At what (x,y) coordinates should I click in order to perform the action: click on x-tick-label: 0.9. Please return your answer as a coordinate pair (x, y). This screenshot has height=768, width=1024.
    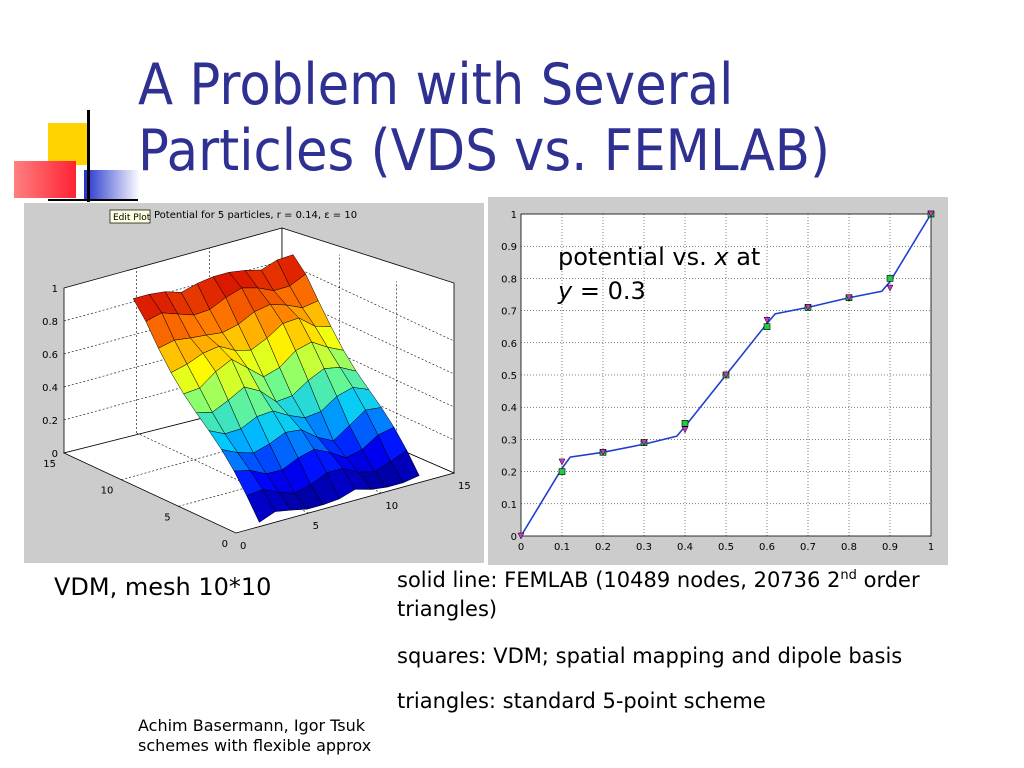
    Looking at the image, I should click on (890, 547).